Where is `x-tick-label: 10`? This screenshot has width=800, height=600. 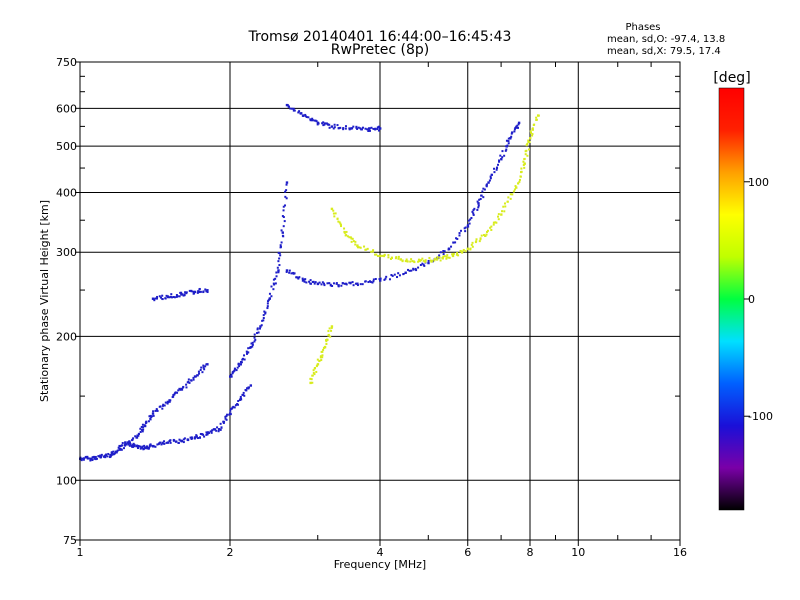 x-tick-label: 10 is located at coordinates (578, 552).